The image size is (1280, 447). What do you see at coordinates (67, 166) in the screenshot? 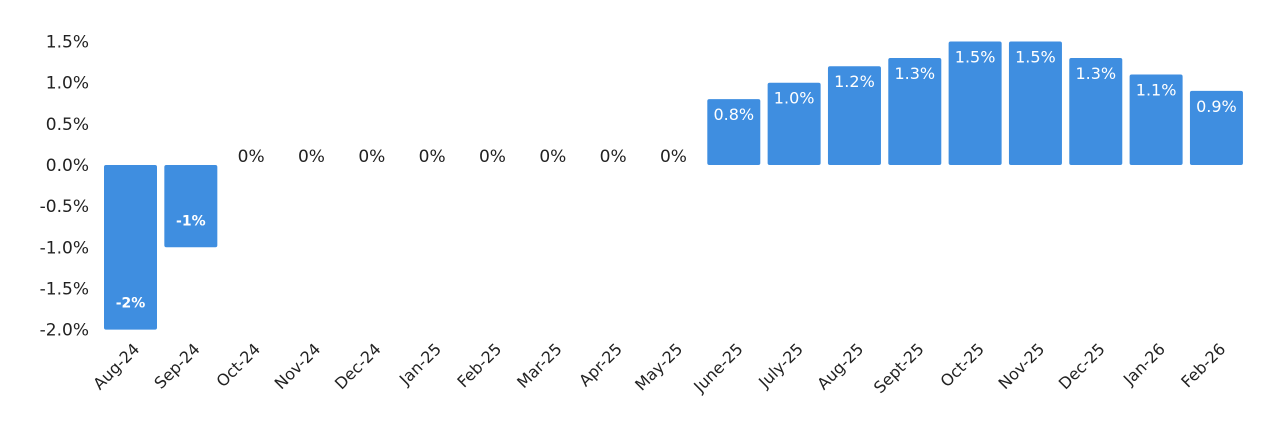
I see `y-tick-label: 0.0%` at bounding box center [67, 166].